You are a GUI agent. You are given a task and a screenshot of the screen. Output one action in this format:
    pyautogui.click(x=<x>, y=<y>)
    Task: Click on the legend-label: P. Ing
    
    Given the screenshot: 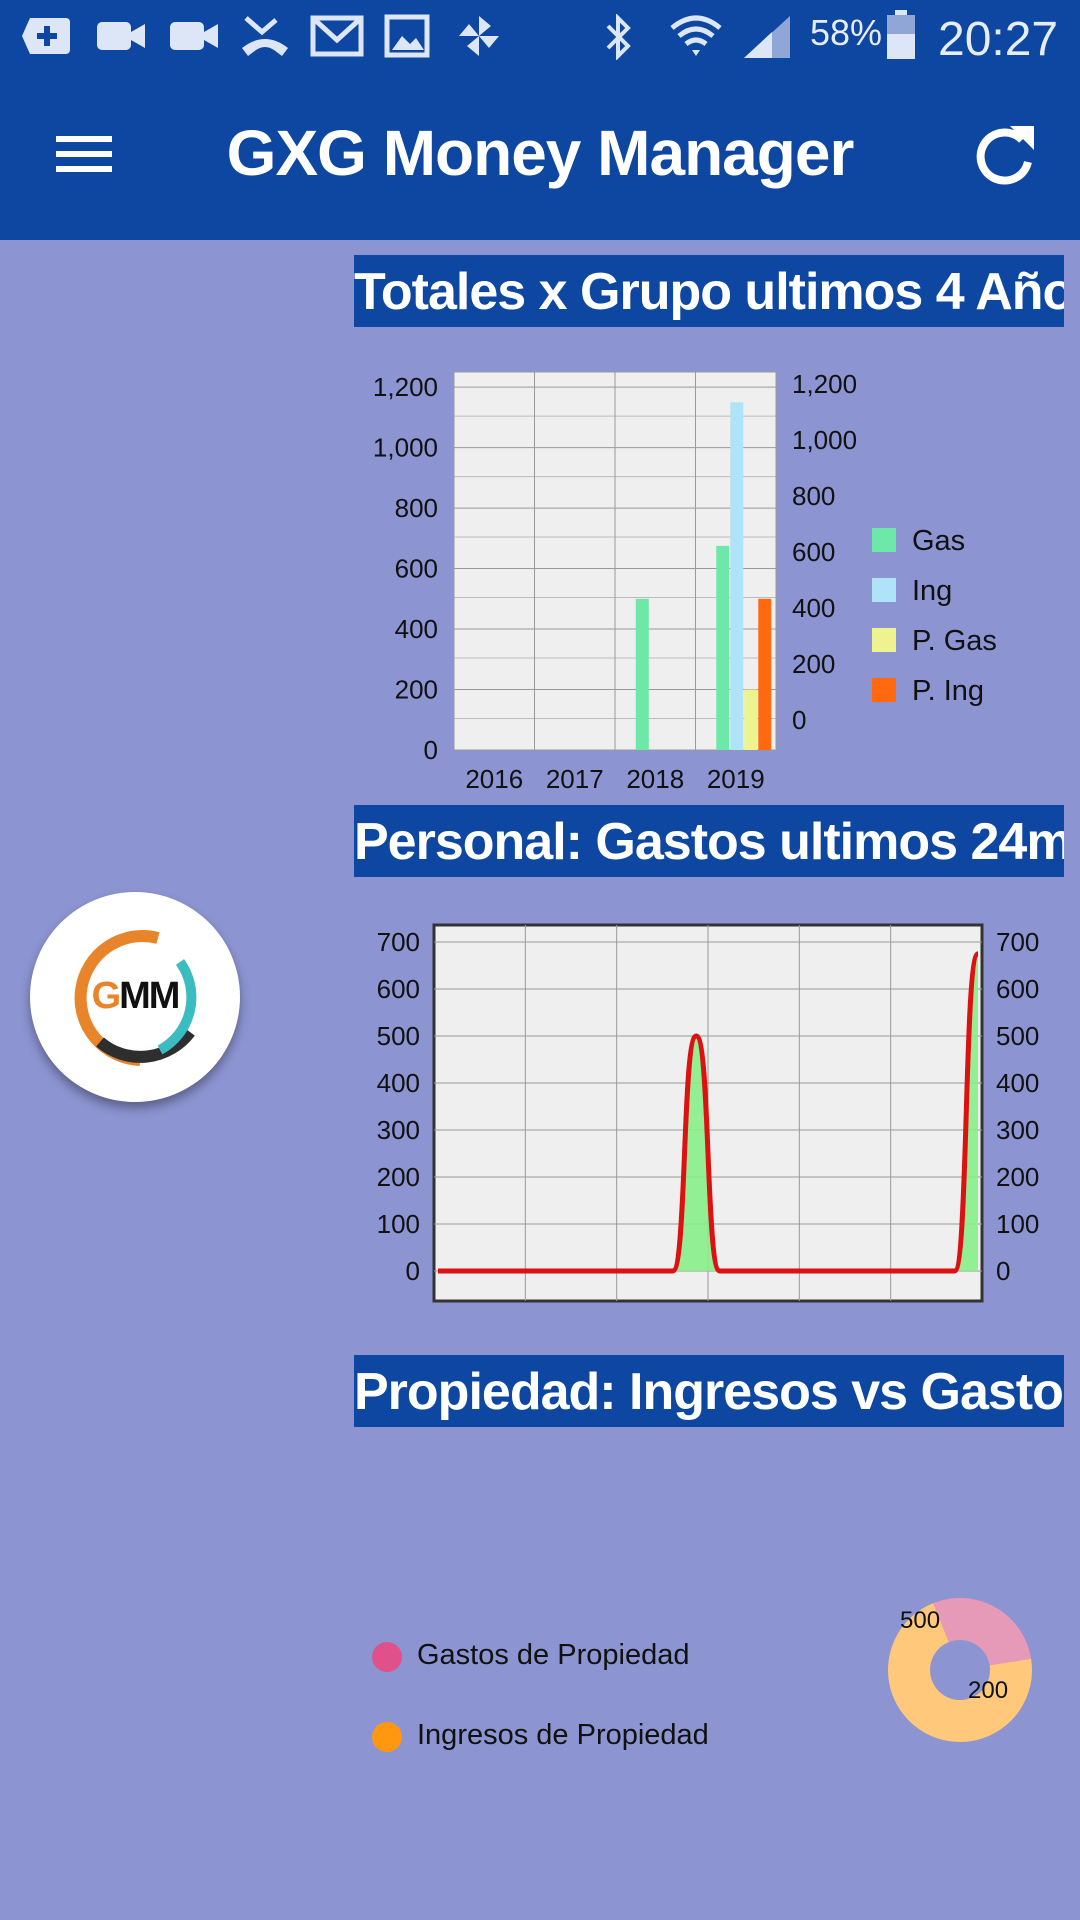 What is the action you would take?
    pyautogui.click(x=948, y=691)
    